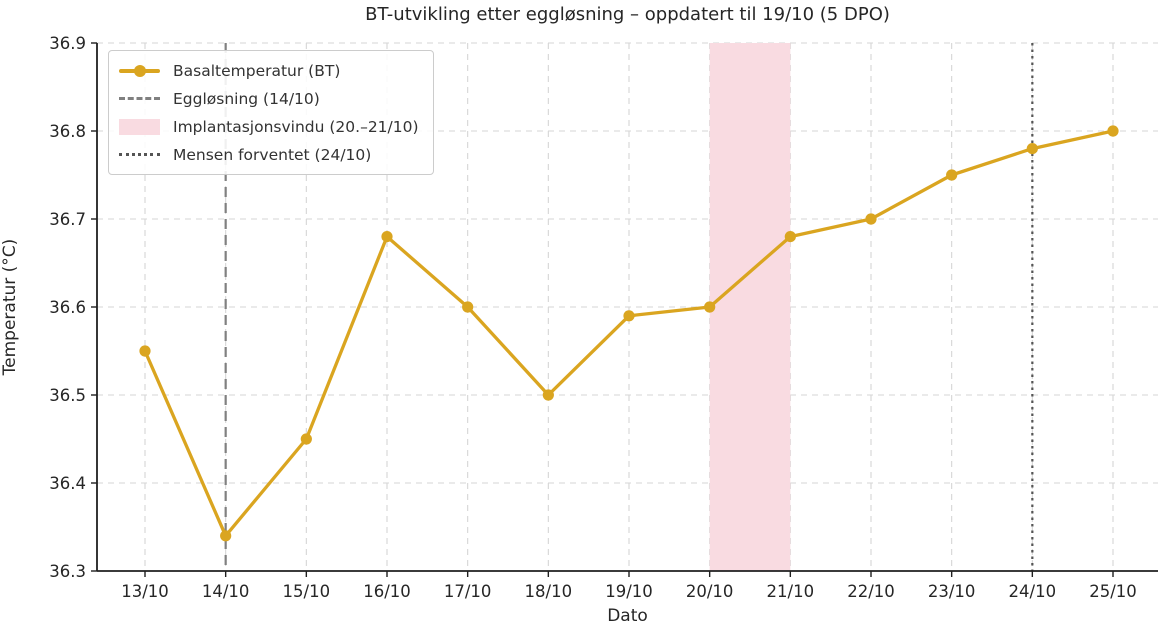  Describe the element at coordinates (1033, 591) in the screenshot. I see `x-tick-label: 24/10` at that location.